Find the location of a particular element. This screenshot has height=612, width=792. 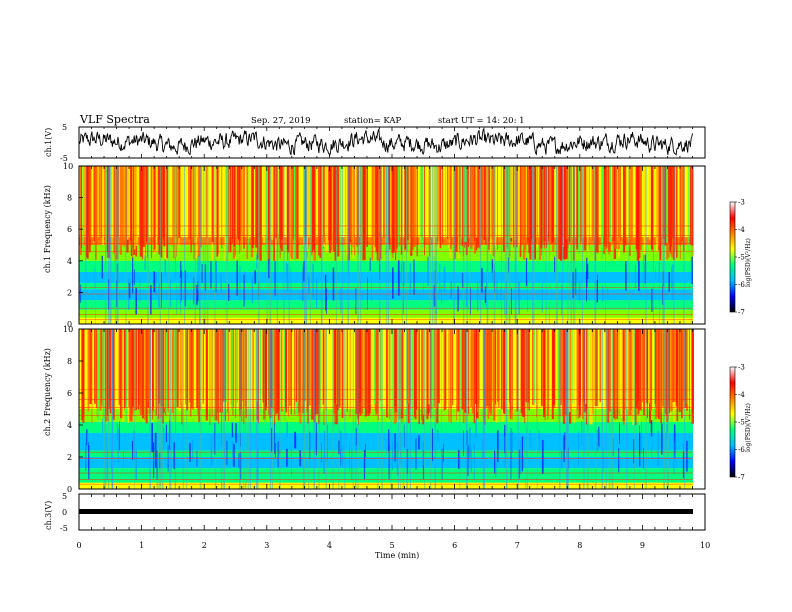

ch1-spectrogram-ylabel: ch.1 Frequency (kHz) is located at coordinates (47, 229).